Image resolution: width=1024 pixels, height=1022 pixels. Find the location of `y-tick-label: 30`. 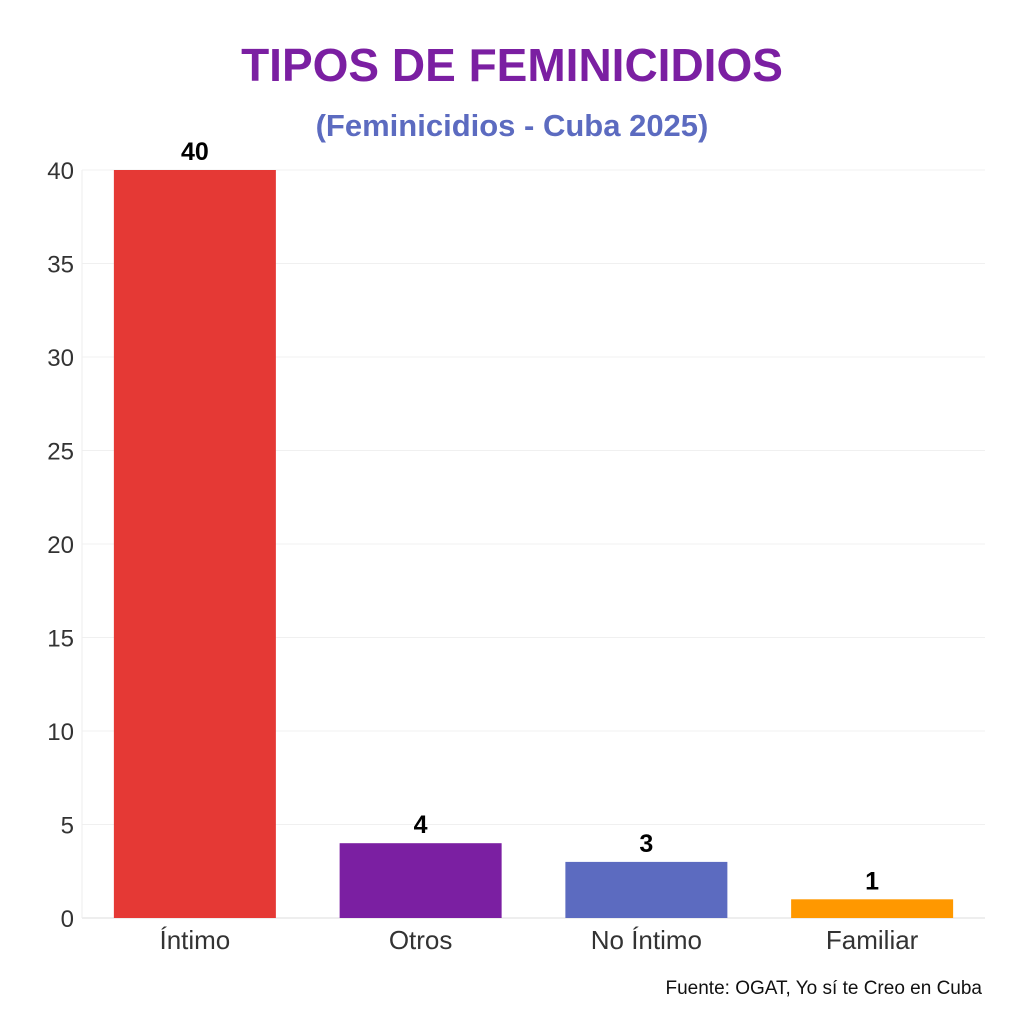

y-tick-label: 30 is located at coordinates (60, 358).